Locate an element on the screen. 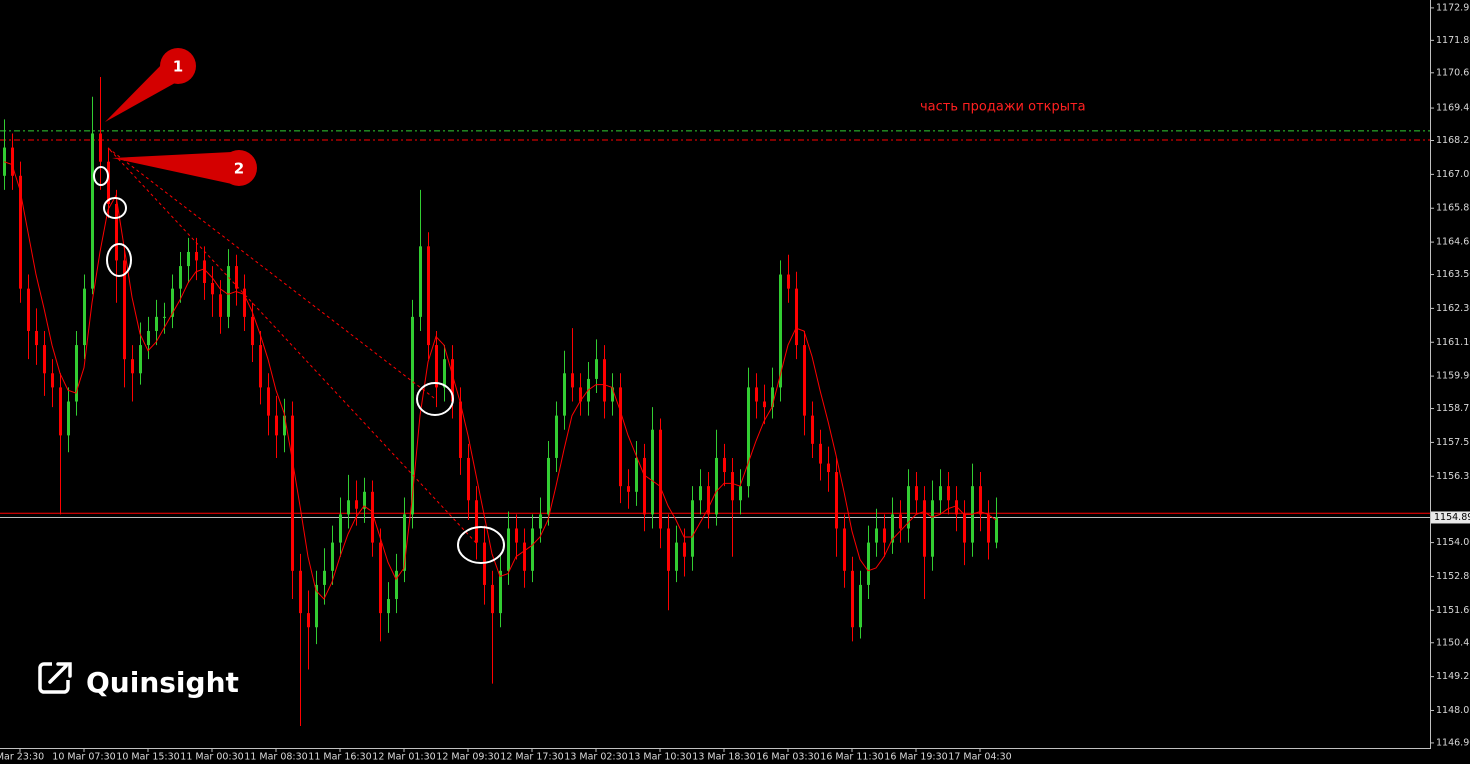 This screenshot has width=1470, height=764. price-label-box is located at coordinates (1450, 517).